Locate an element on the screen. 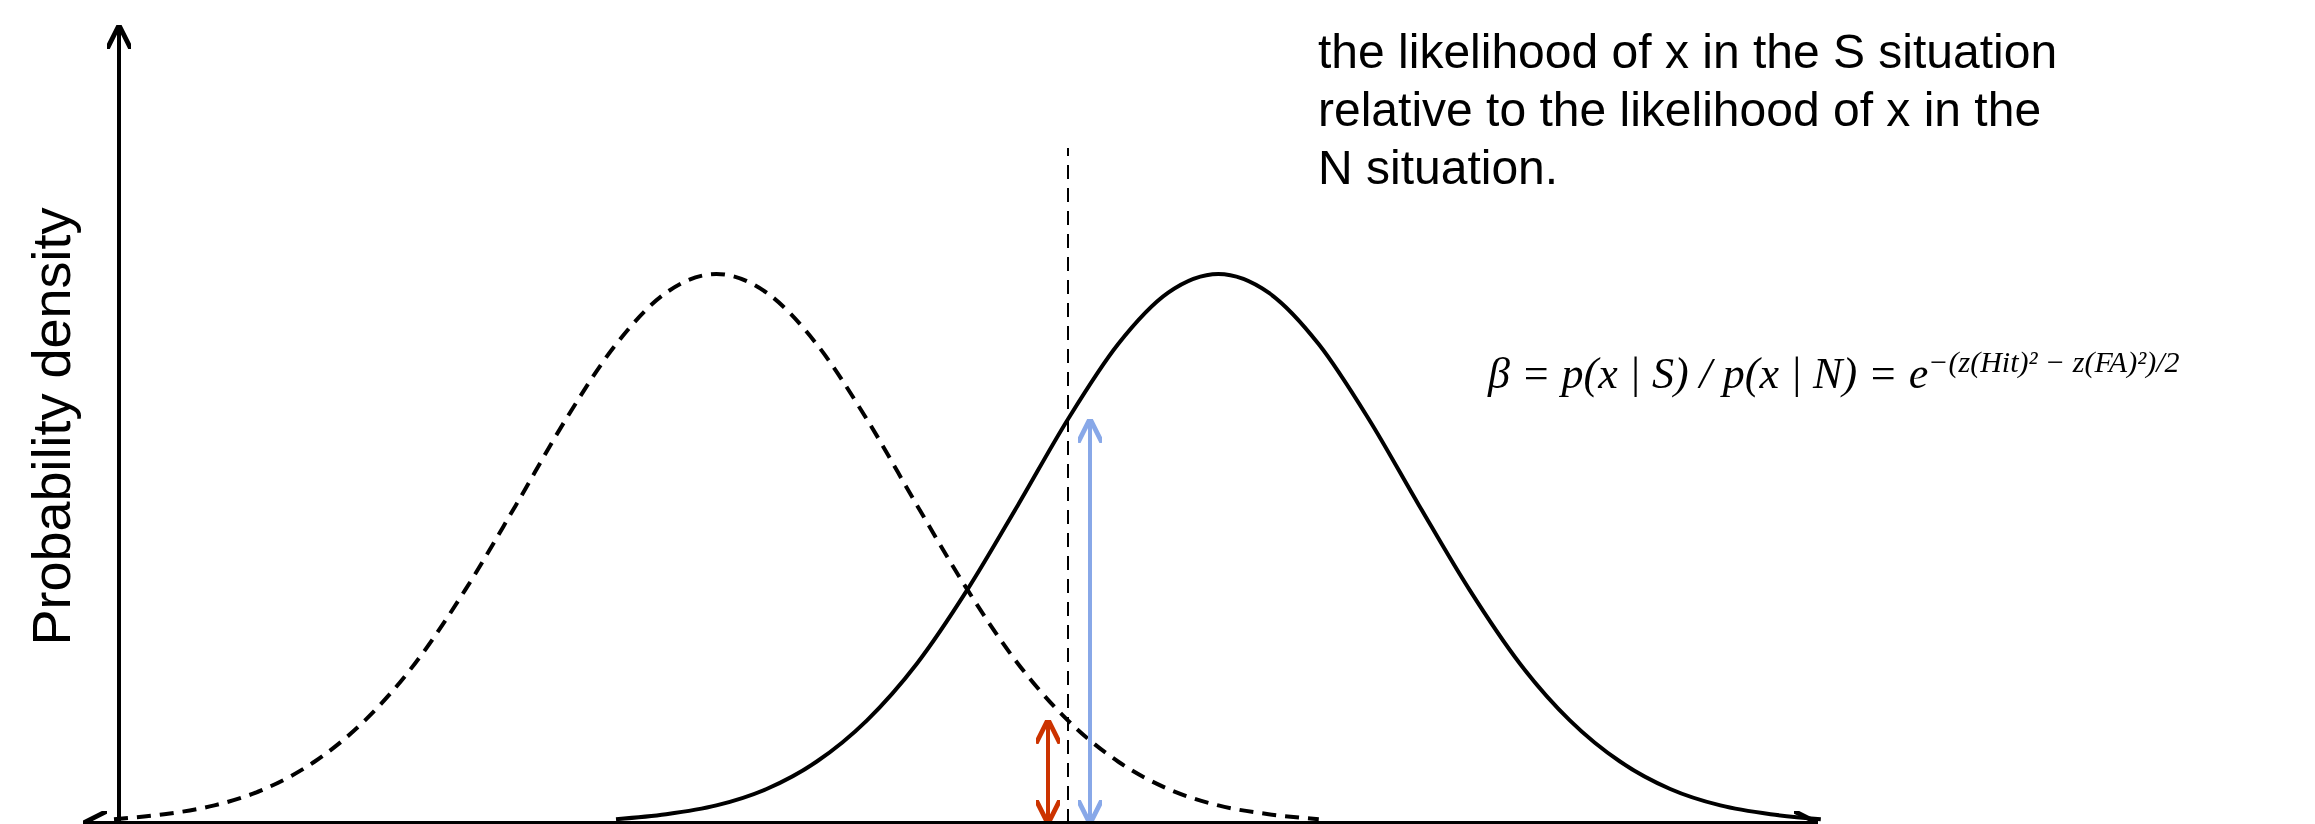 Image resolution: width=2315 pixels, height=824 pixels. annotation: β = p(x | S) / p(x | N) = e$^{−(z(Hit)² − z(FA)²)/2}$ is located at coordinates (1833, 371).